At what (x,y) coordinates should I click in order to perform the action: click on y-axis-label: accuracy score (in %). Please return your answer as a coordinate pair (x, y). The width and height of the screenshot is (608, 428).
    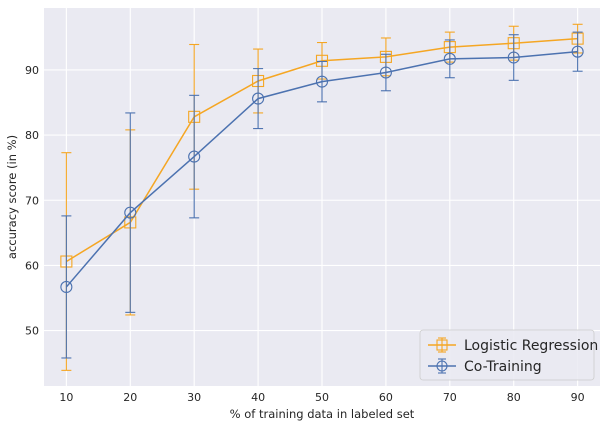
    Looking at the image, I should click on (12, 197).